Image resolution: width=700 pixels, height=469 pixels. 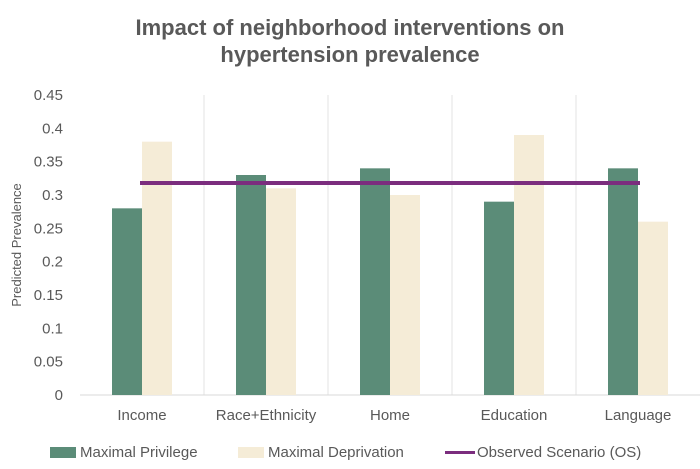 What do you see at coordinates (638, 415) in the screenshot?
I see `x-tick-label: Language` at bounding box center [638, 415].